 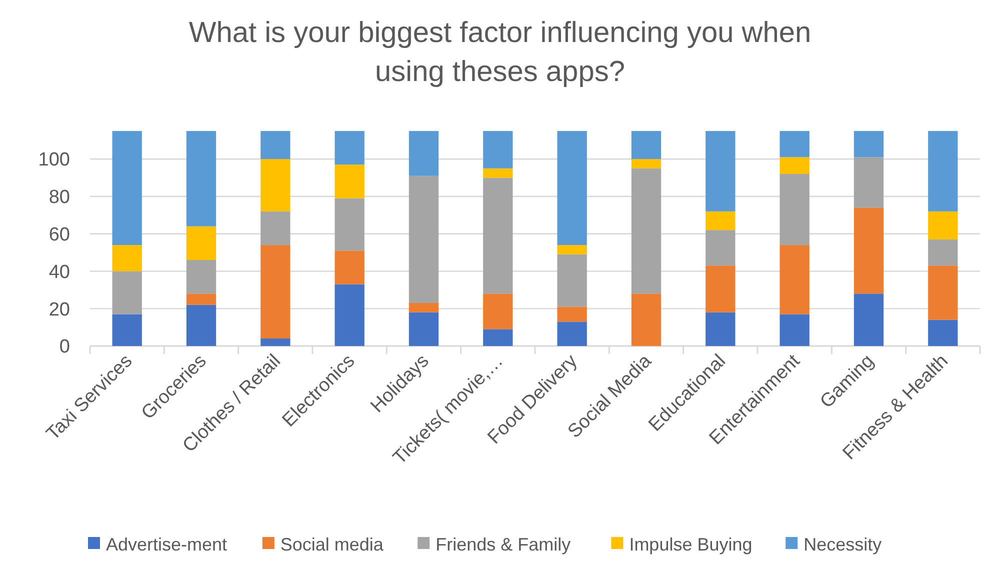 What do you see at coordinates (690, 544) in the screenshot?
I see `legend-label: Impulse Buying` at bounding box center [690, 544].